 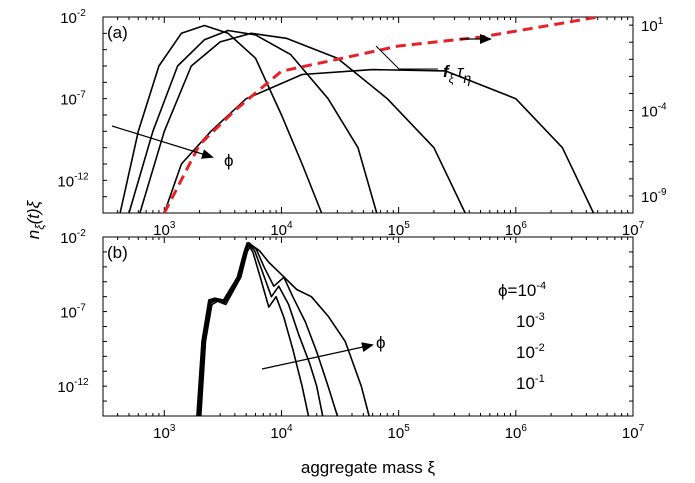 What do you see at coordinates (633, 432) in the screenshot?
I see `panel-b-x-tick-label: 10⁷` at bounding box center [633, 432].